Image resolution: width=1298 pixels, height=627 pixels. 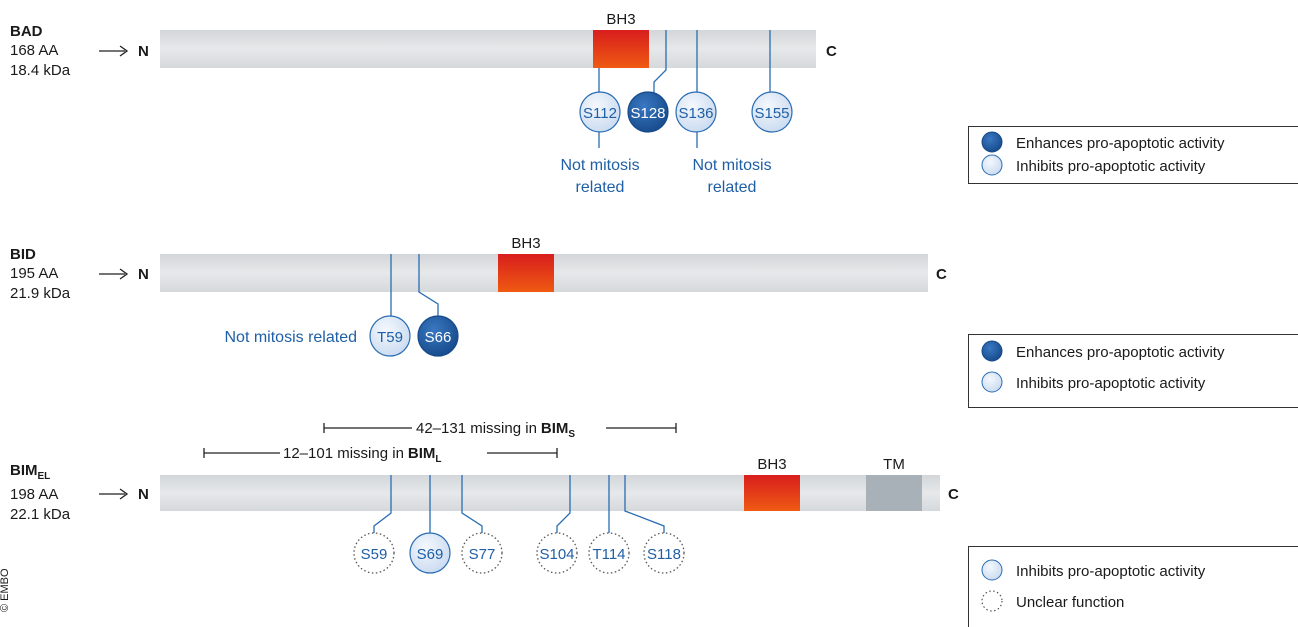 I want to click on unclear-icon, so click(x=992, y=601).